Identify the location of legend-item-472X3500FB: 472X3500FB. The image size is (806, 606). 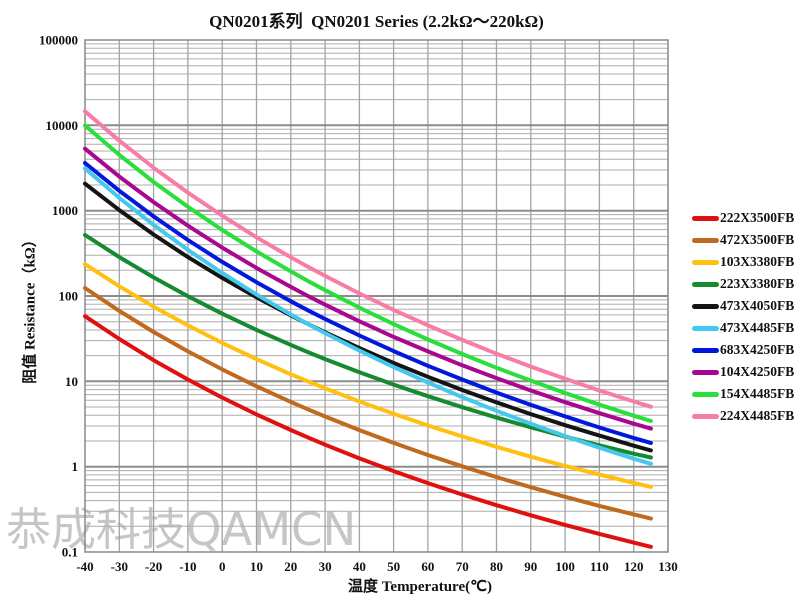
(743, 240).